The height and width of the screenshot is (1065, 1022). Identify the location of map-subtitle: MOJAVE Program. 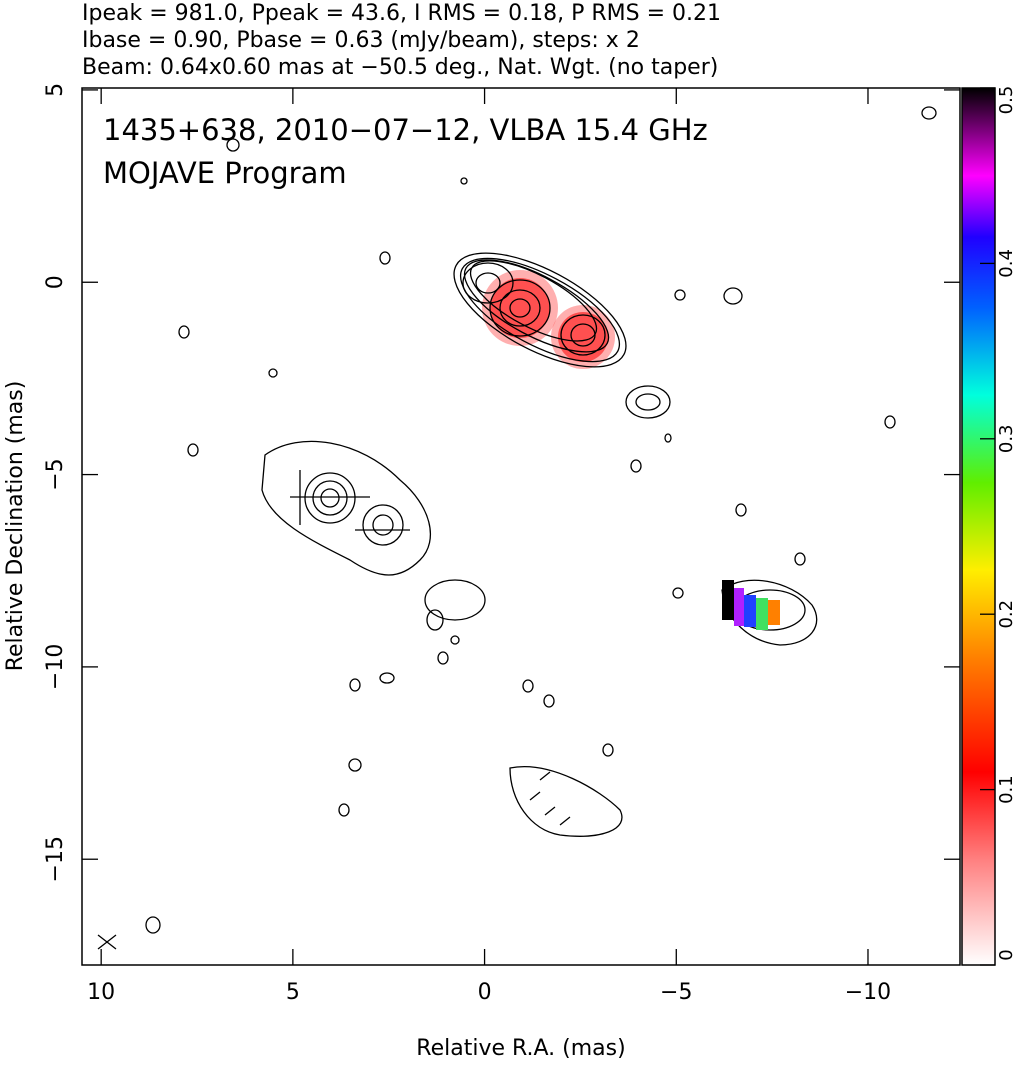
(225, 173).